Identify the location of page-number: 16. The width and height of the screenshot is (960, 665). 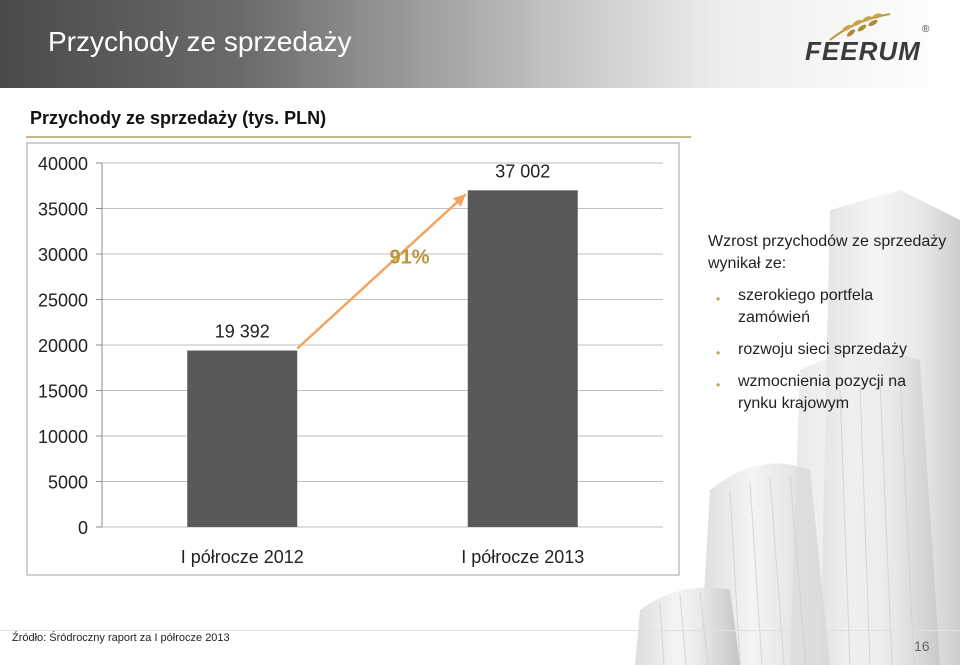
(922, 646).